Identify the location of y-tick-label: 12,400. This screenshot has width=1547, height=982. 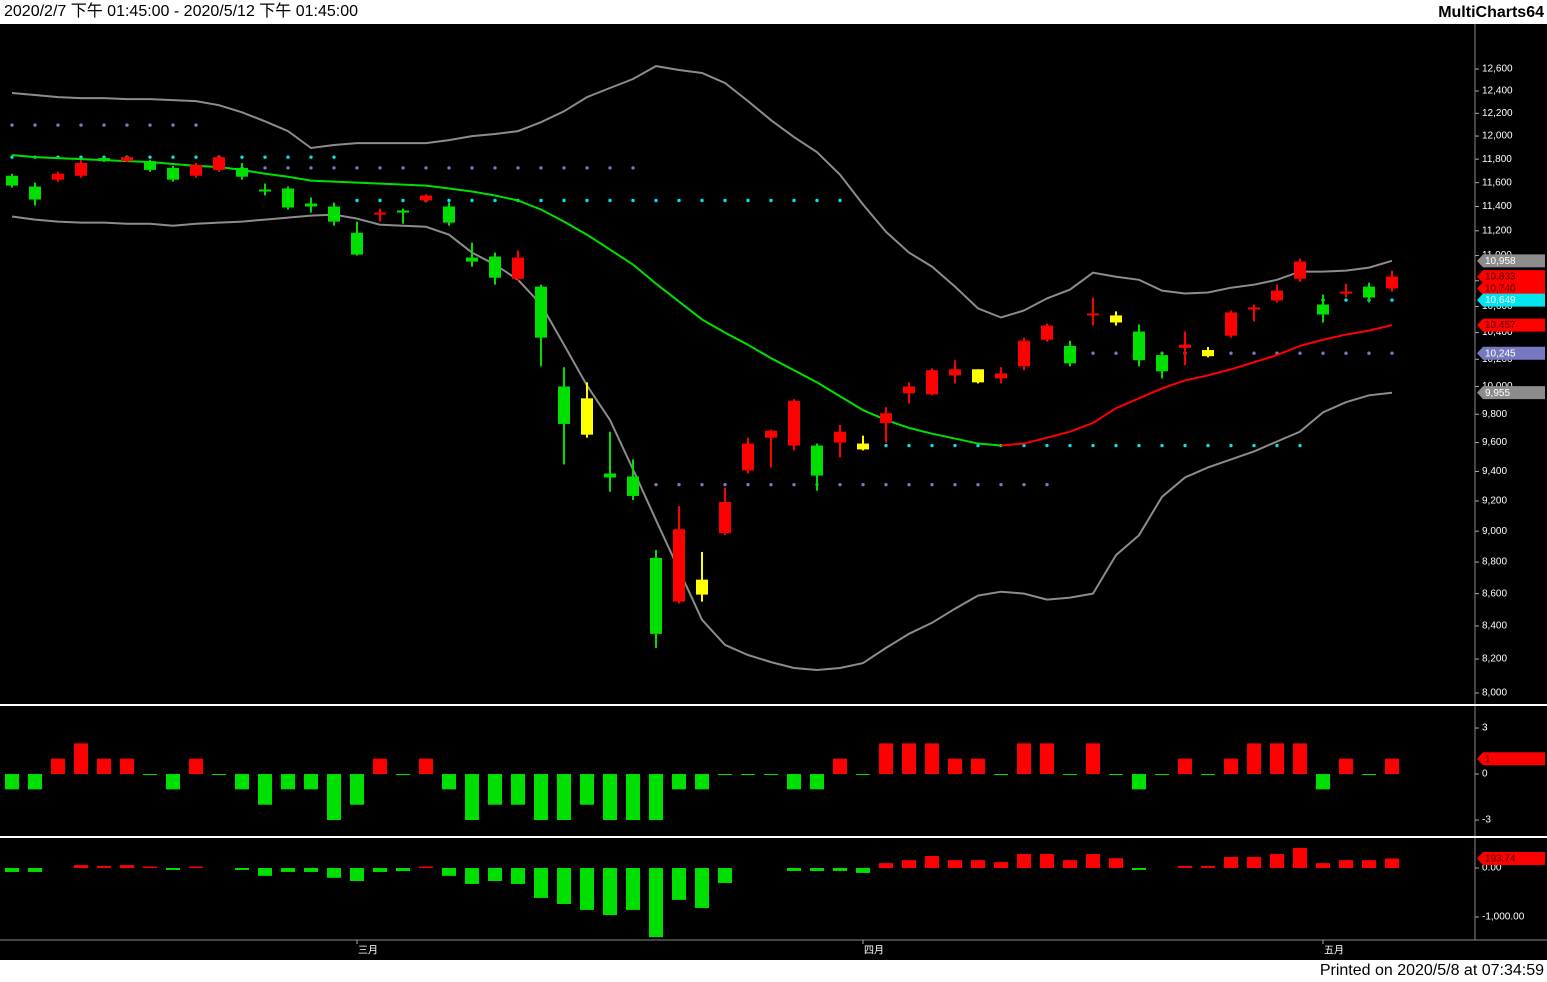
(1497, 91).